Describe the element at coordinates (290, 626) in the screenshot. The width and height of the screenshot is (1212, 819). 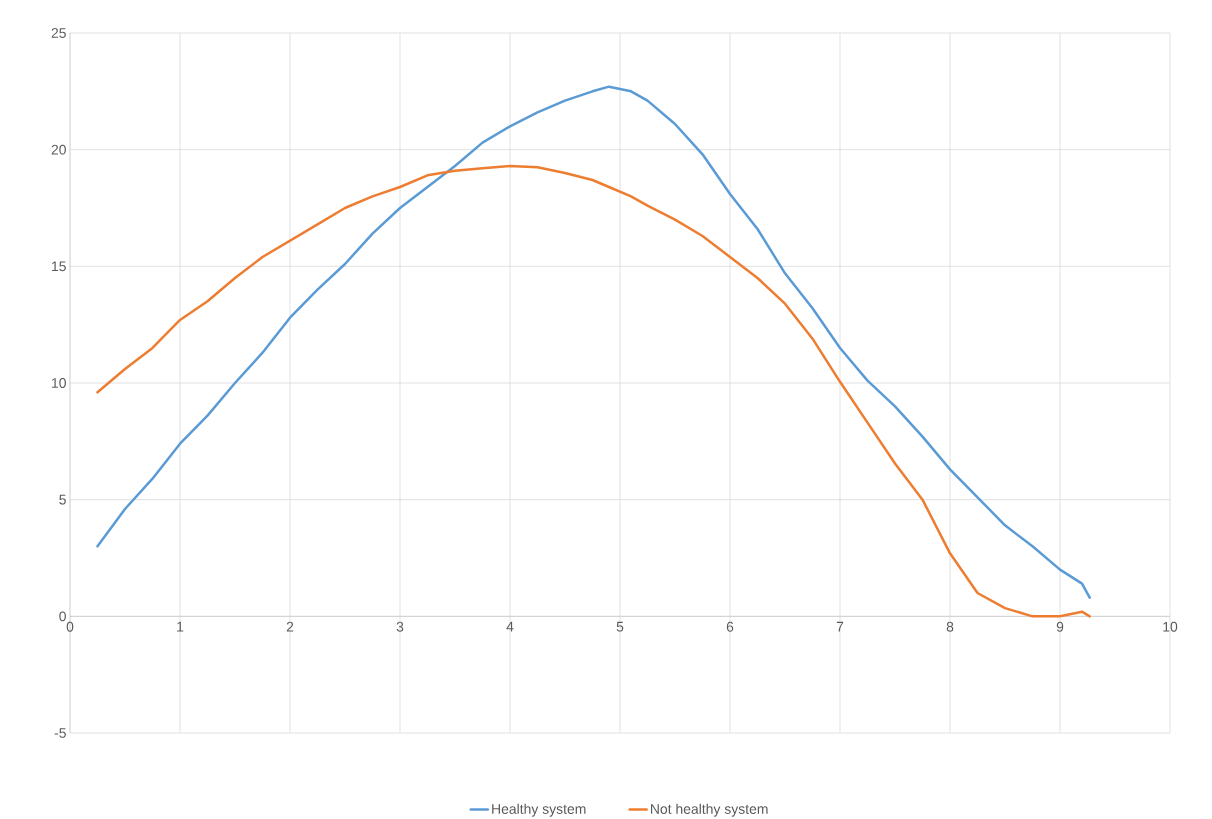
I see `x-tick-label: 2` at that location.